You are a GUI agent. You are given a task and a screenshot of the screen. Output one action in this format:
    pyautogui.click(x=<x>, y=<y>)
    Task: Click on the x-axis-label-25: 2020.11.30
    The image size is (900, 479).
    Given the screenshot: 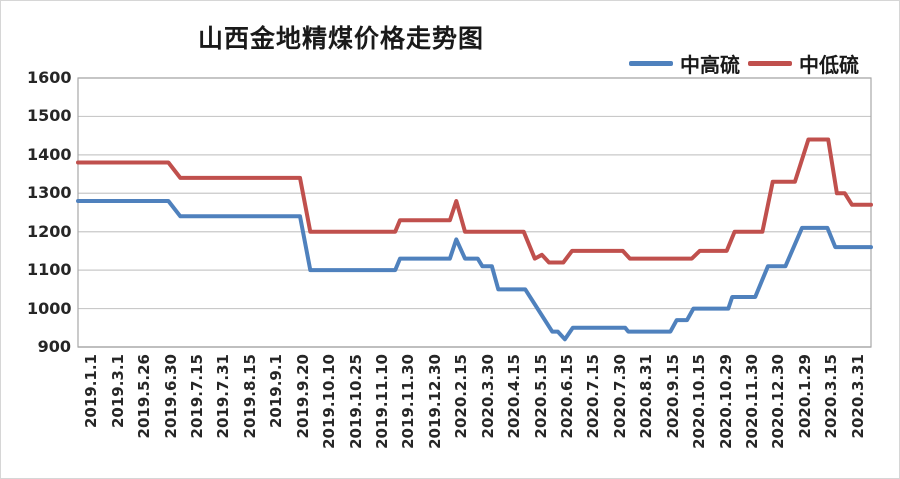 What is the action you would take?
    pyautogui.click(x=752, y=401)
    